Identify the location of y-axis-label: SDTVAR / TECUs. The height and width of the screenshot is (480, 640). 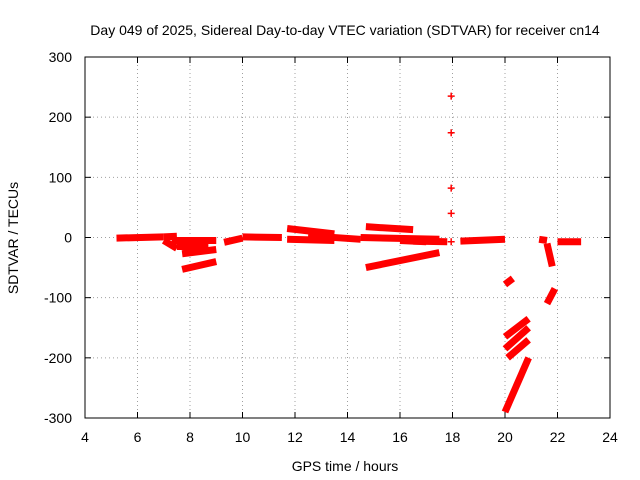
(13, 238).